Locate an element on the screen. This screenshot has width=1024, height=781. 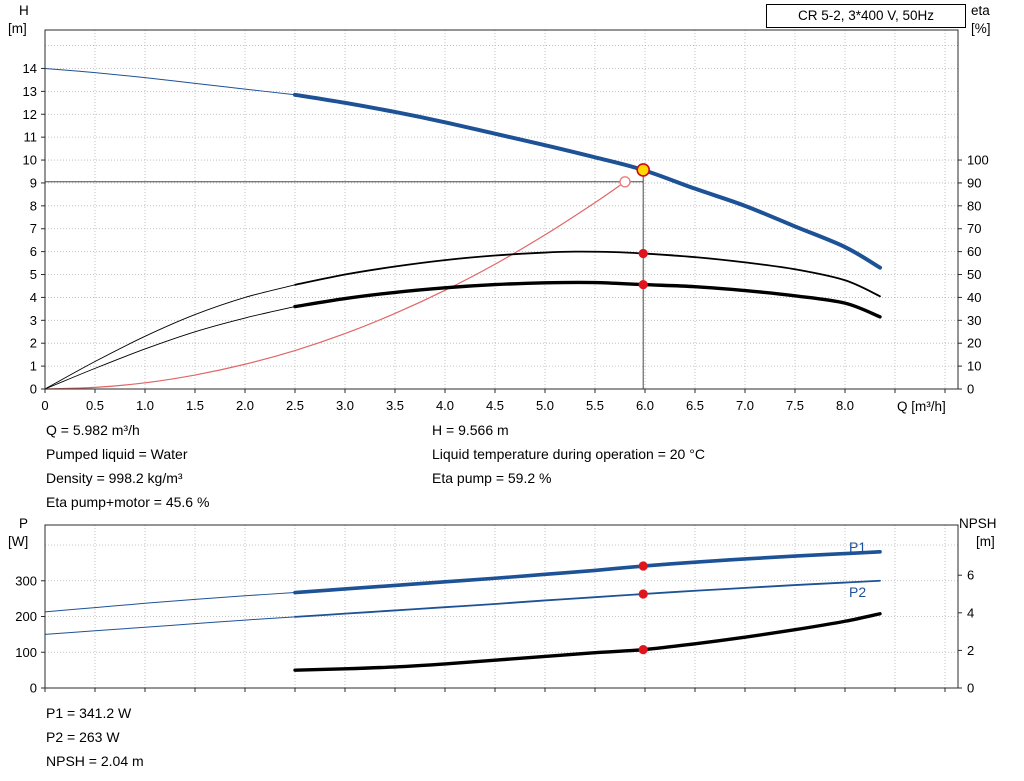
npsh-axis-unit: [m] is located at coordinates (985, 541).